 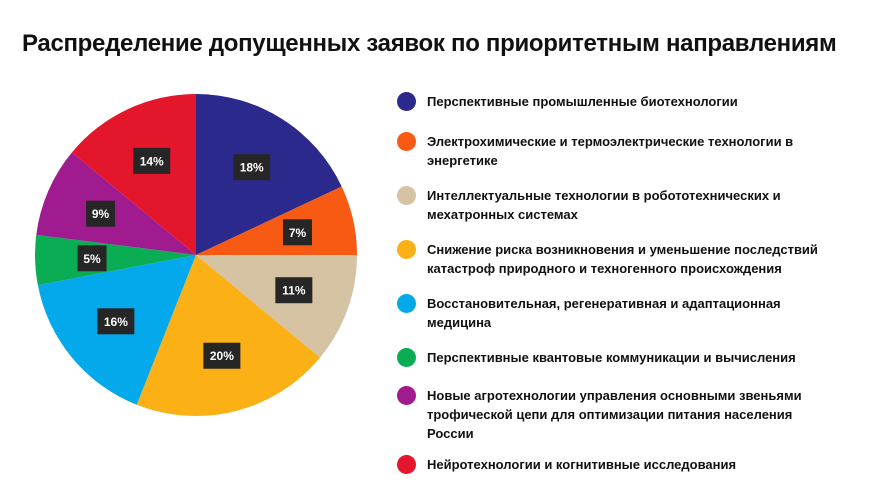 I want to click on legend-item: Перспективные промышленные биотехнологии, so click(x=617, y=101).